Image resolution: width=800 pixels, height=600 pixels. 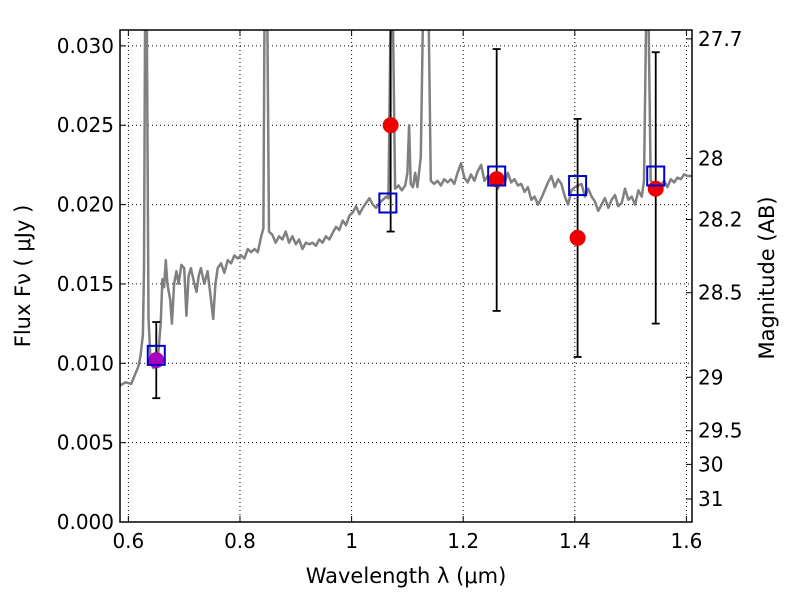 I want to click on x-tick-label: 1.2, so click(x=463, y=541).